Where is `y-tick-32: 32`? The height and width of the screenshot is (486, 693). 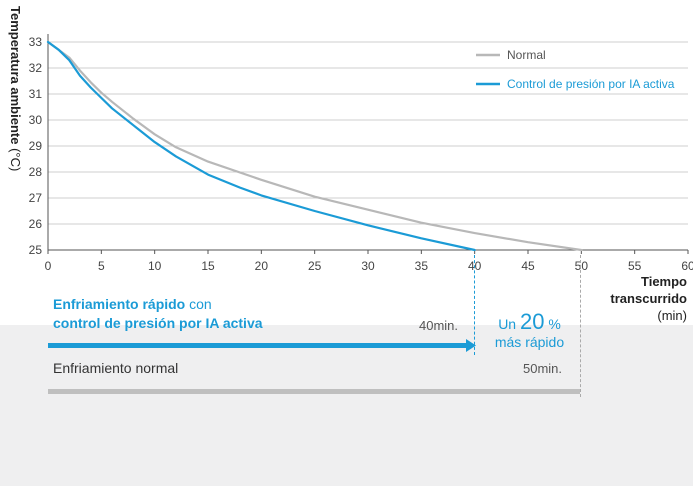
y-tick-32: 32 is located at coordinates (36, 68).